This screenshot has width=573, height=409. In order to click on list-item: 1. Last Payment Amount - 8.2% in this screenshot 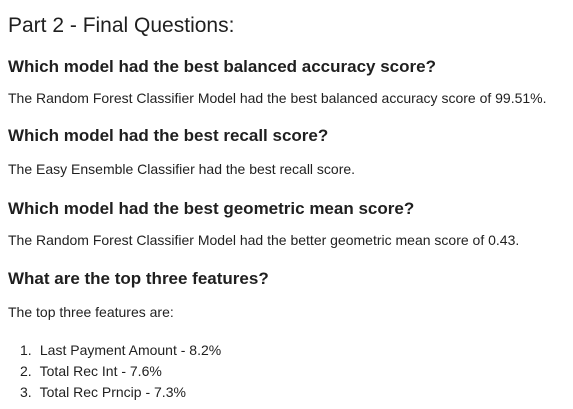, I will do `click(120, 350)`.